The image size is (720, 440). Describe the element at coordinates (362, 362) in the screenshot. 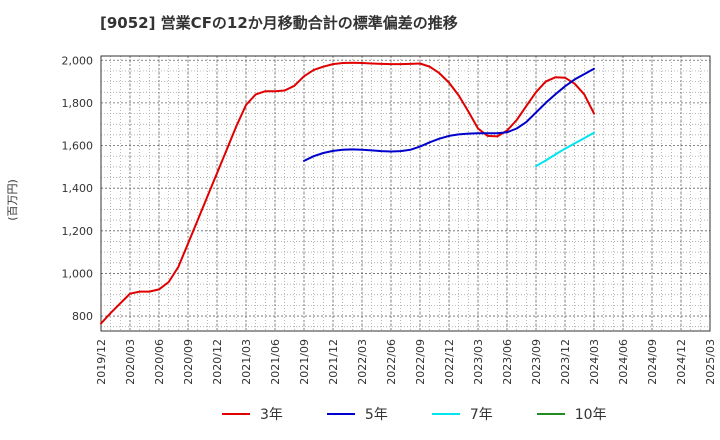

I see `x-tick-label: 2022/03` at that location.